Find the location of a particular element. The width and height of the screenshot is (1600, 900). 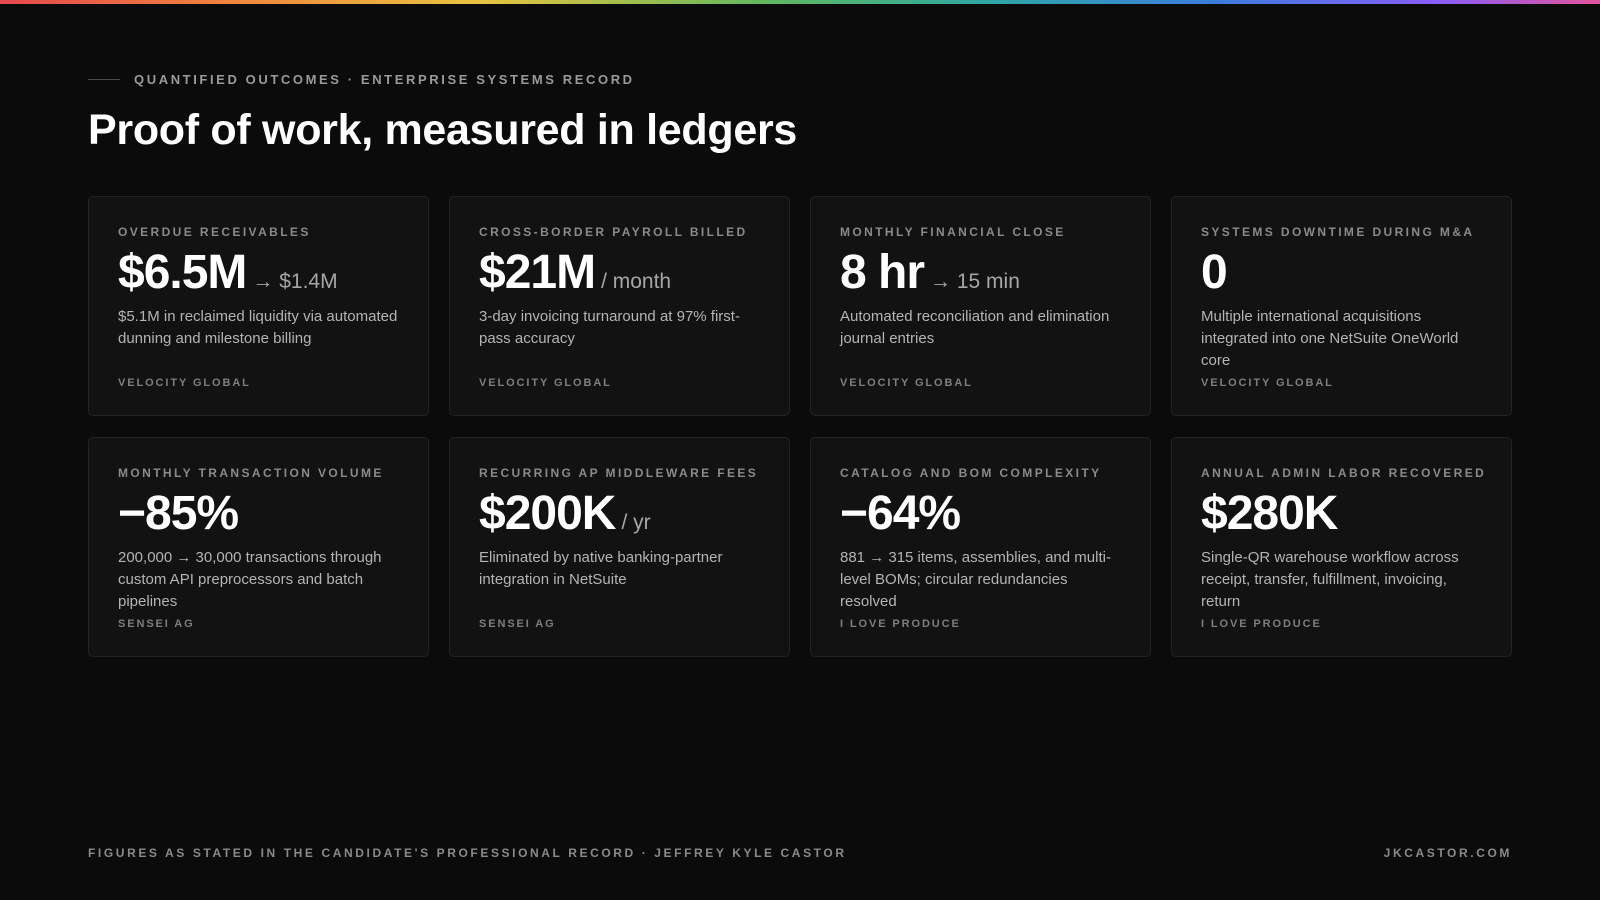

footer-site-link: JKCASTOR.COM is located at coordinates (1447, 853).